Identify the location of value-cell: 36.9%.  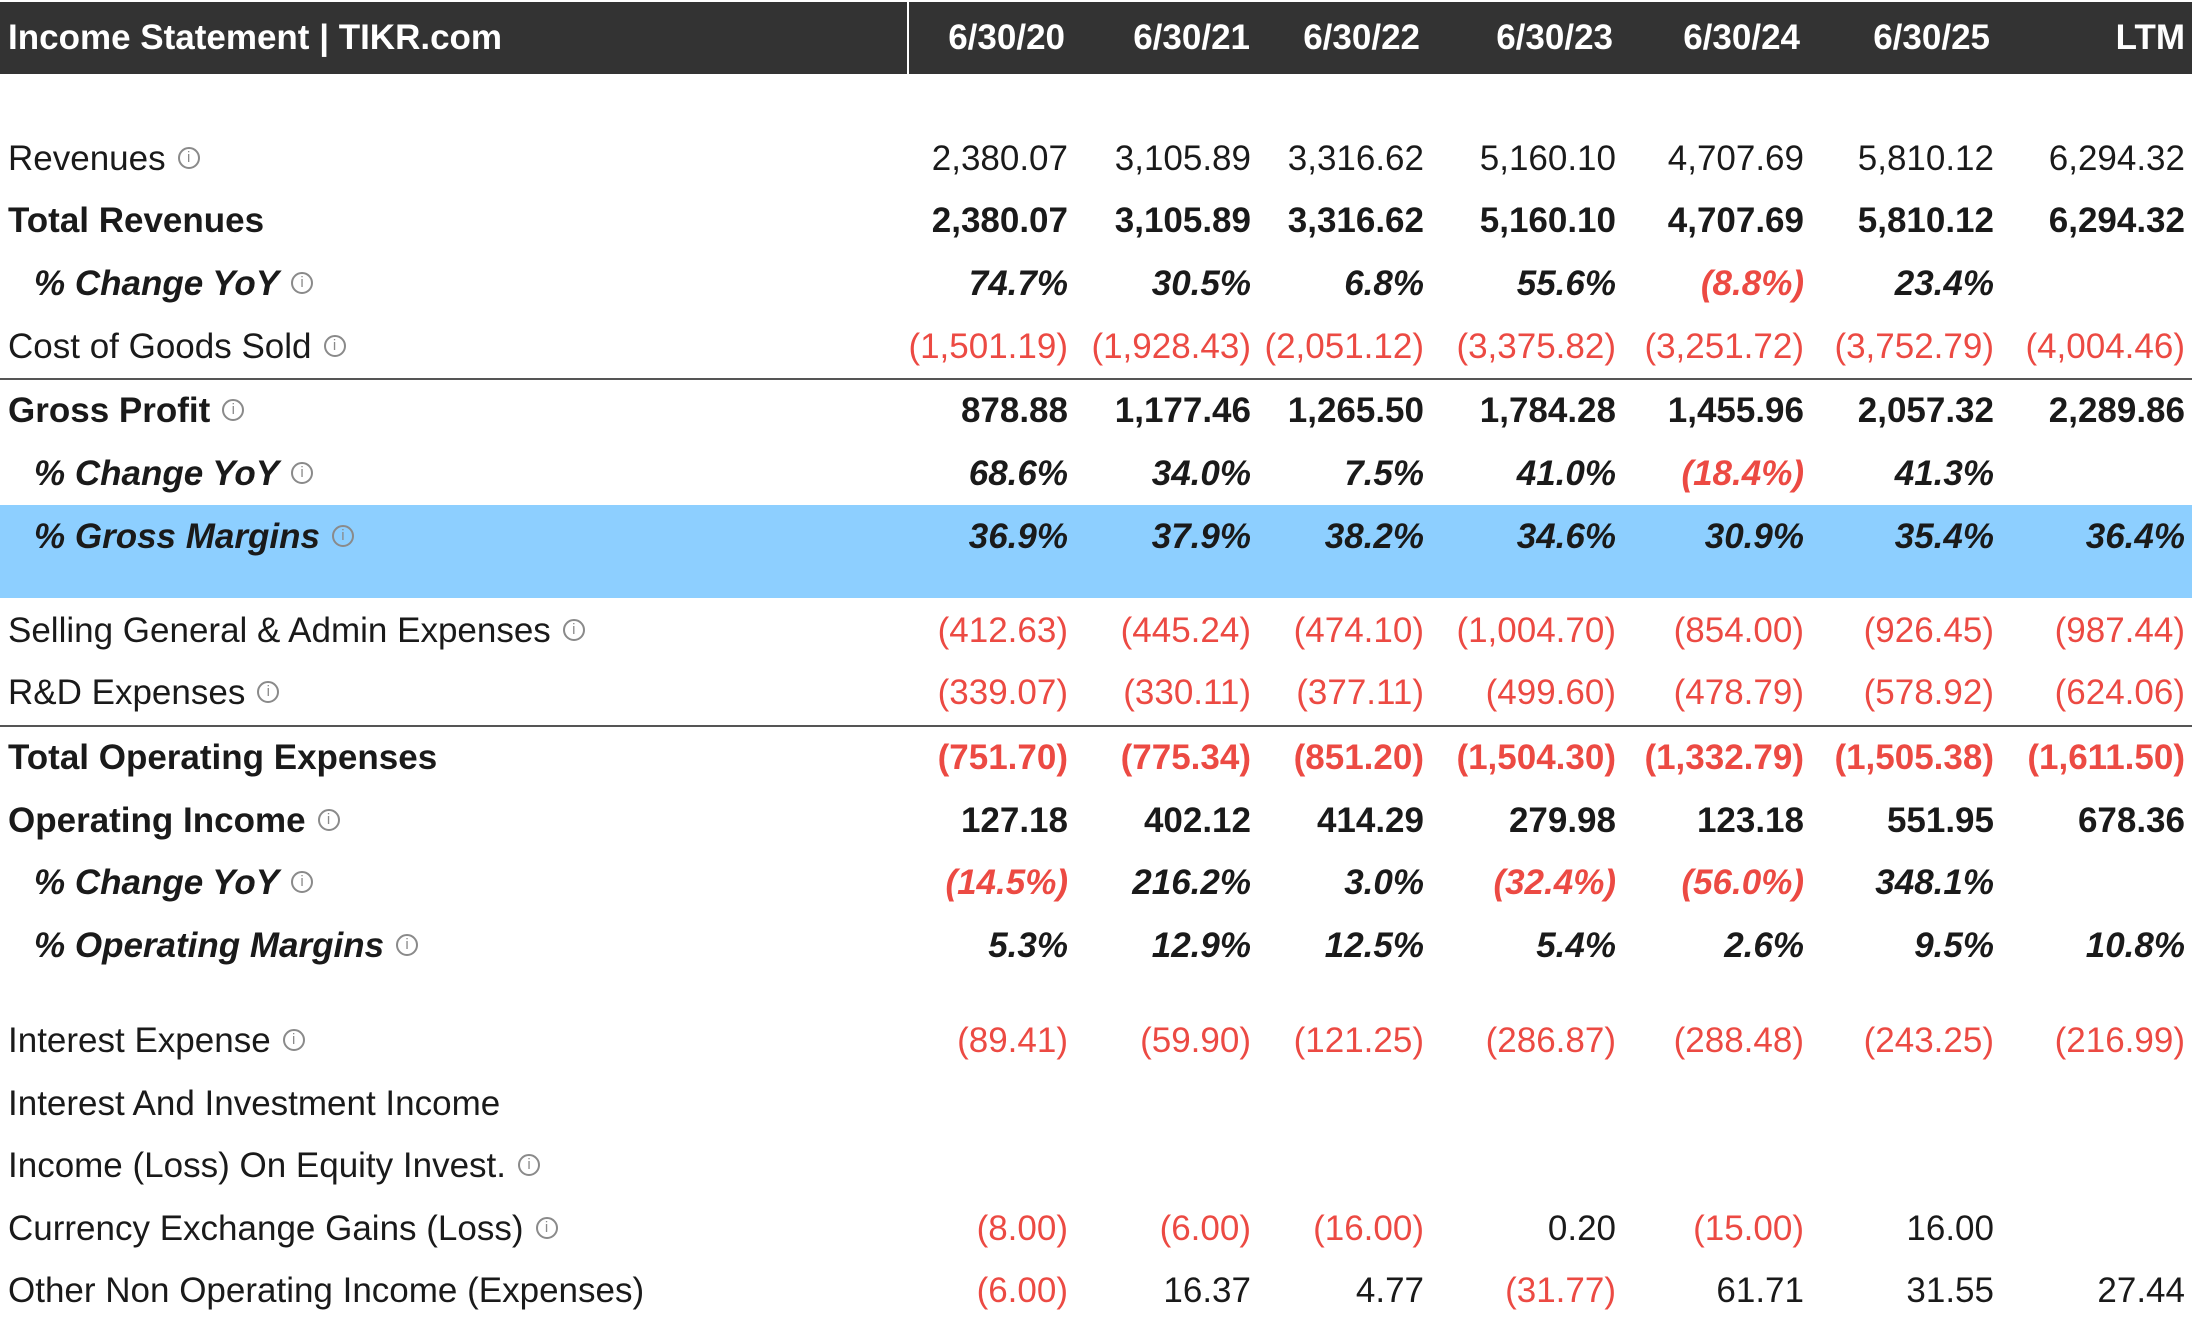
(1018, 536).